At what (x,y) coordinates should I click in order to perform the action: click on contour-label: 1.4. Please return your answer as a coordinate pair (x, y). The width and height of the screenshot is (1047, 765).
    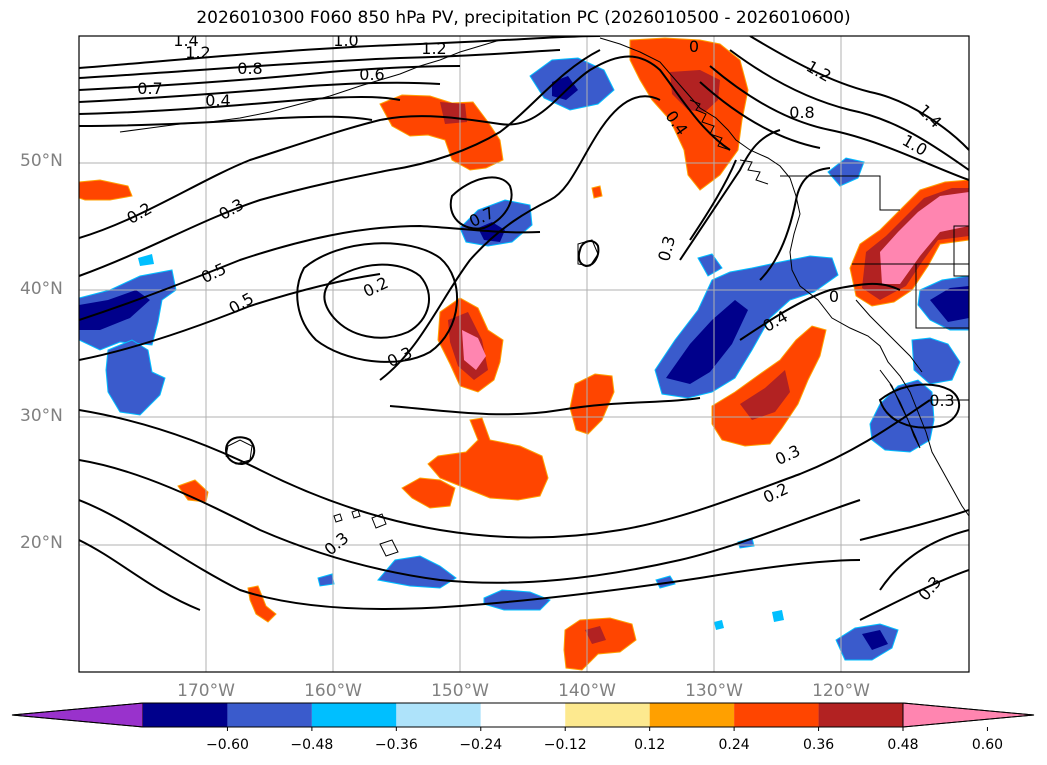
    Looking at the image, I should click on (185, 40).